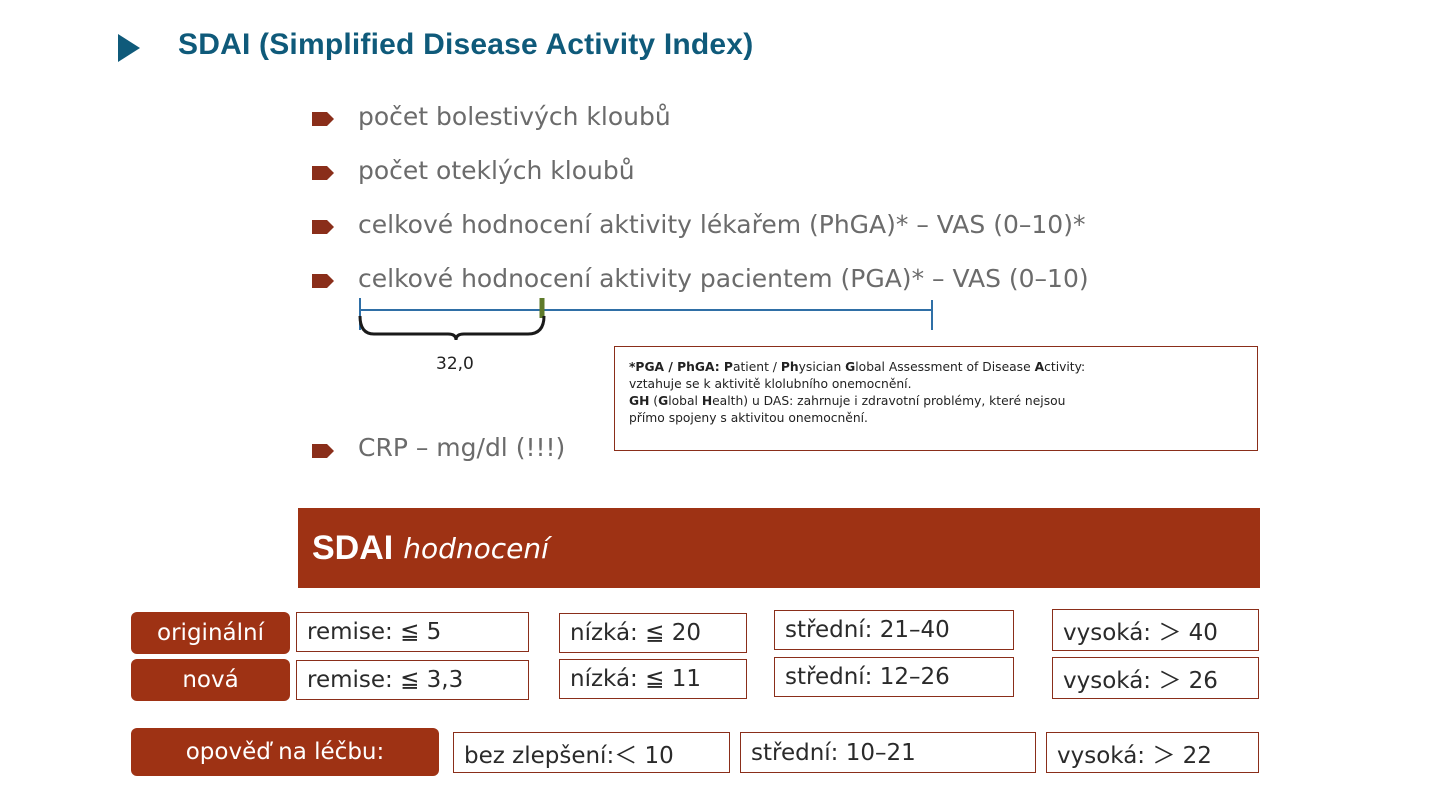 The image size is (1432, 800). I want to click on footnote-line-4: přímo spojeny s aktivitou onemocnění., so click(748, 418).